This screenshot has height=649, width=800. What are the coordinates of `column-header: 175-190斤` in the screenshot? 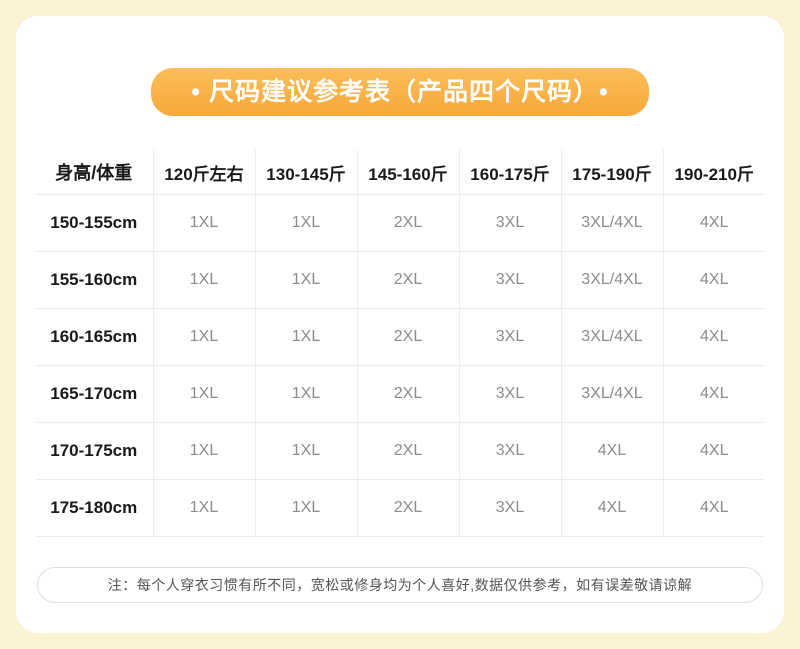 It's located at (612, 172).